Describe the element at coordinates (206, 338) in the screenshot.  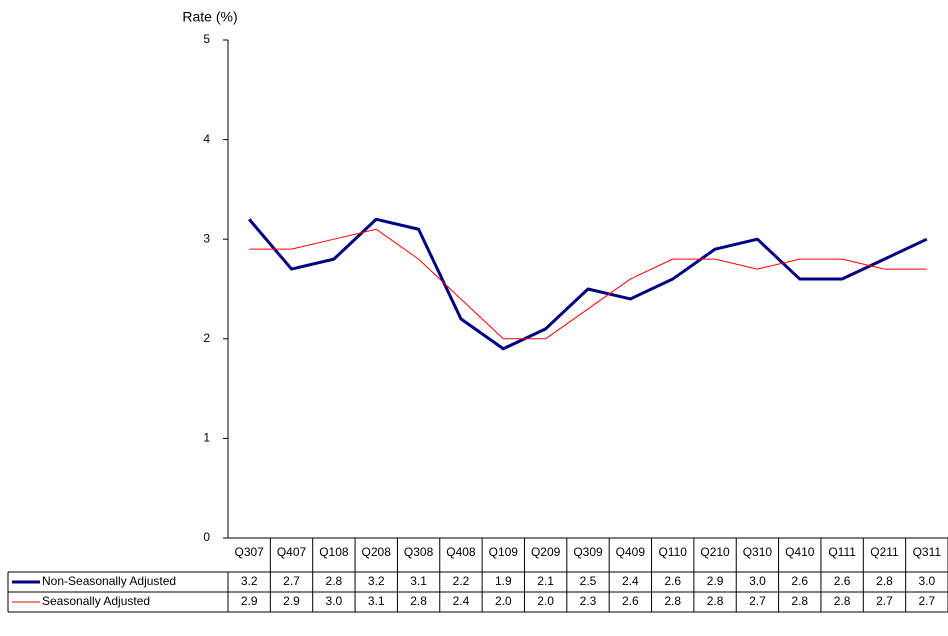
I see `y-tick-label: 2` at that location.